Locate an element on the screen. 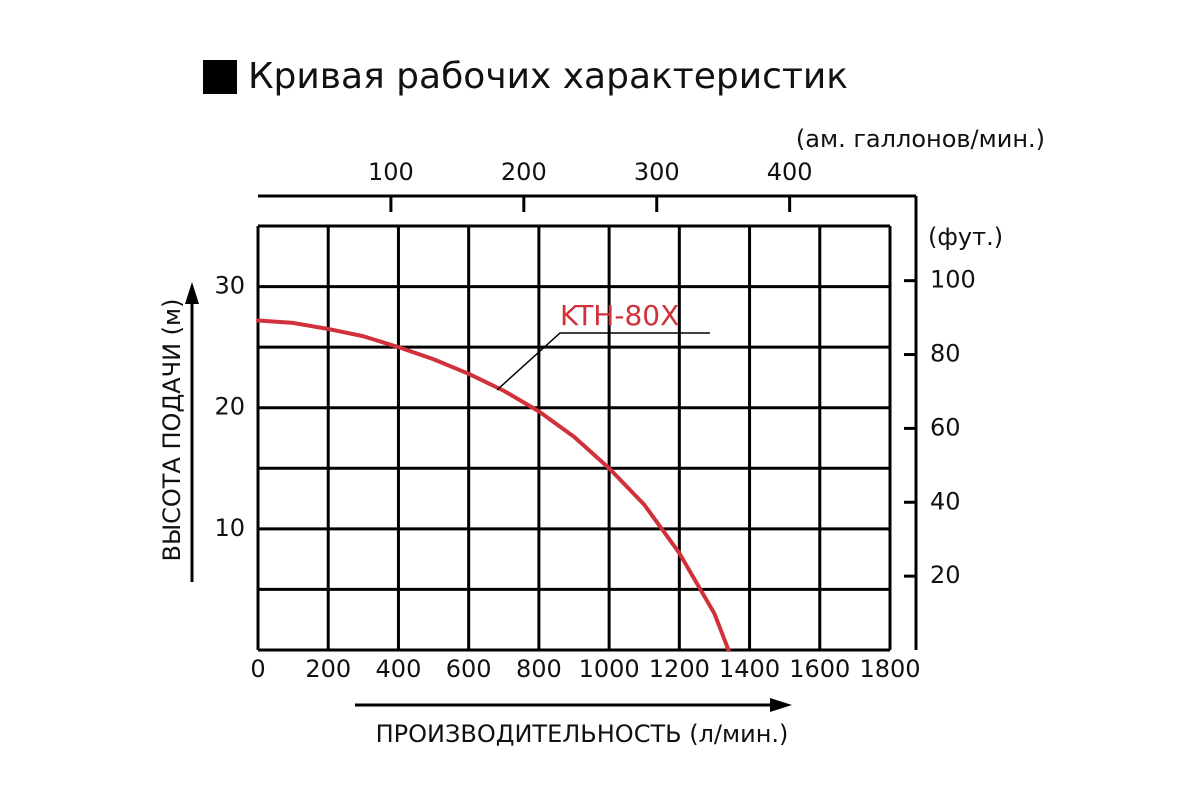 The height and width of the screenshot is (800, 1200). x-tick-label: 800 is located at coordinates (539, 669).